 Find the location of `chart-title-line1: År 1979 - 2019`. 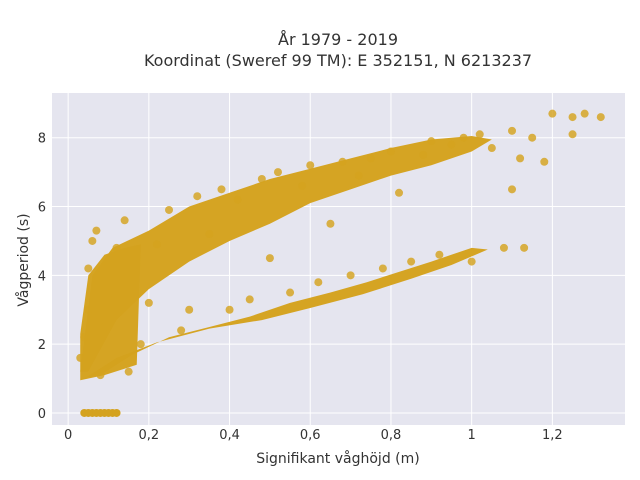

chart-title-line1: År 1979 - 2019 is located at coordinates (338, 39).